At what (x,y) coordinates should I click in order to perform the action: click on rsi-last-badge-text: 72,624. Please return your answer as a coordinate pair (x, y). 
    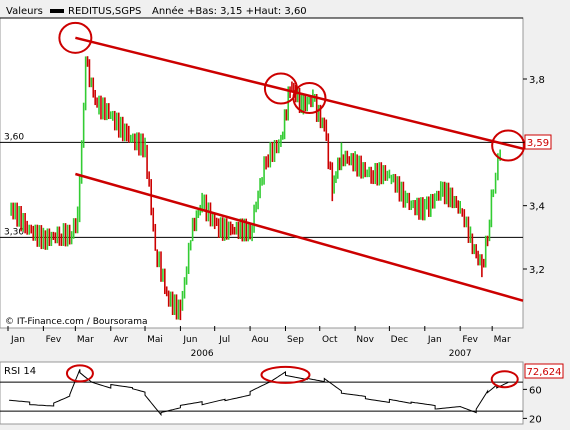
    Looking at the image, I should click on (544, 372).